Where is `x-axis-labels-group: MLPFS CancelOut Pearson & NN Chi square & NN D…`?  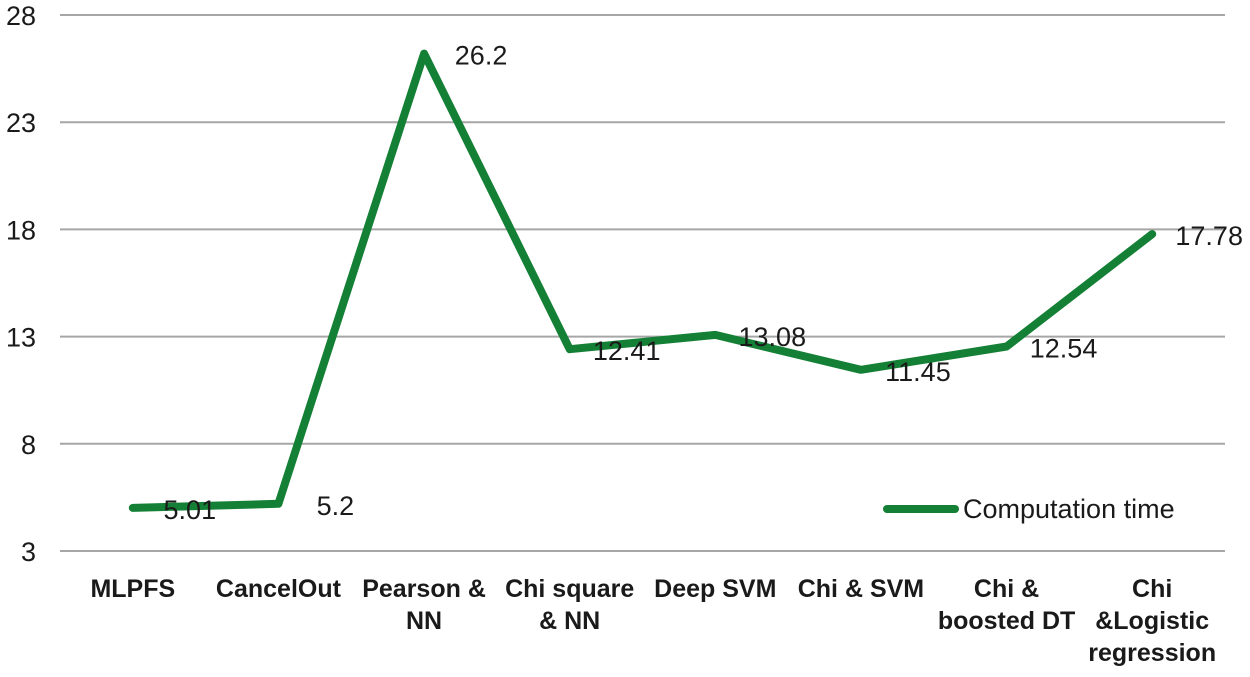
x-axis-labels-group: MLPFS CancelOut Pearson & NN Chi square & NN D… is located at coordinates (653, 621).